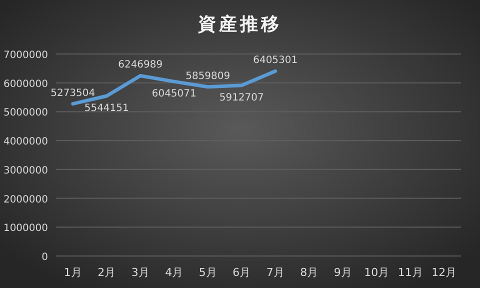 The width and height of the screenshot is (480, 288). What do you see at coordinates (275, 272) in the screenshot?
I see `x-tick-label: 7月` at bounding box center [275, 272].